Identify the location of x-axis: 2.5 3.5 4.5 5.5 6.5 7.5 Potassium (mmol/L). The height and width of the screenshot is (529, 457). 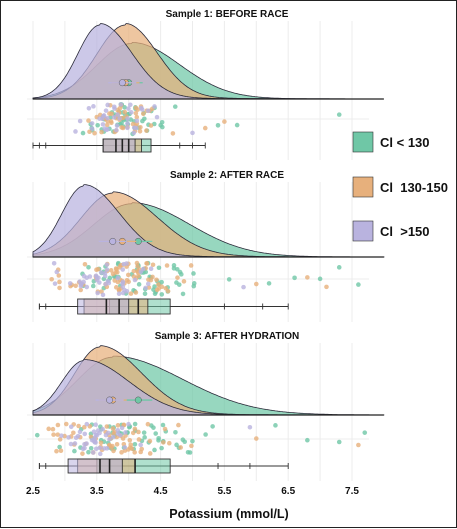
(192, 503).